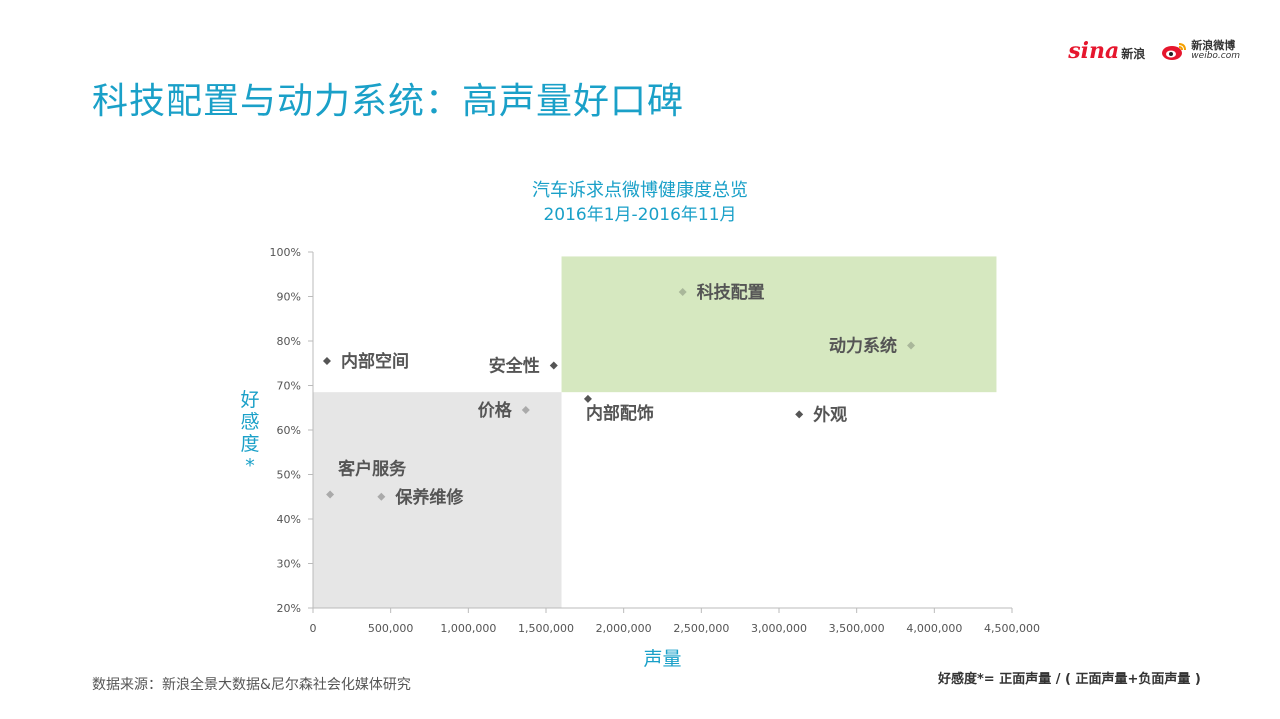 The height and width of the screenshot is (719, 1280). I want to click on x-tick-label: 3,500,000, so click(857, 628).